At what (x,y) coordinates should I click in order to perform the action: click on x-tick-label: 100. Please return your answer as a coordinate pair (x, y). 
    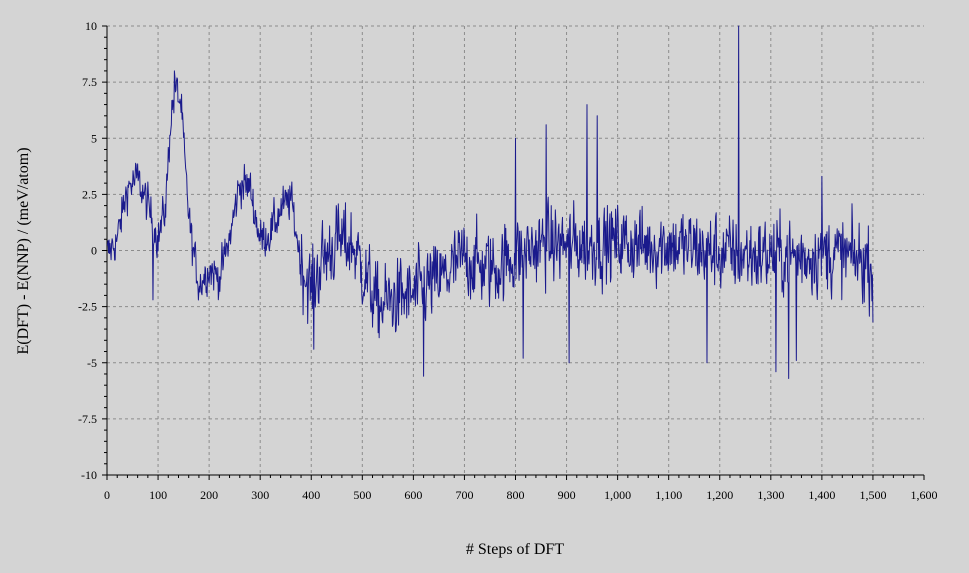
    Looking at the image, I should click on (158, 495).